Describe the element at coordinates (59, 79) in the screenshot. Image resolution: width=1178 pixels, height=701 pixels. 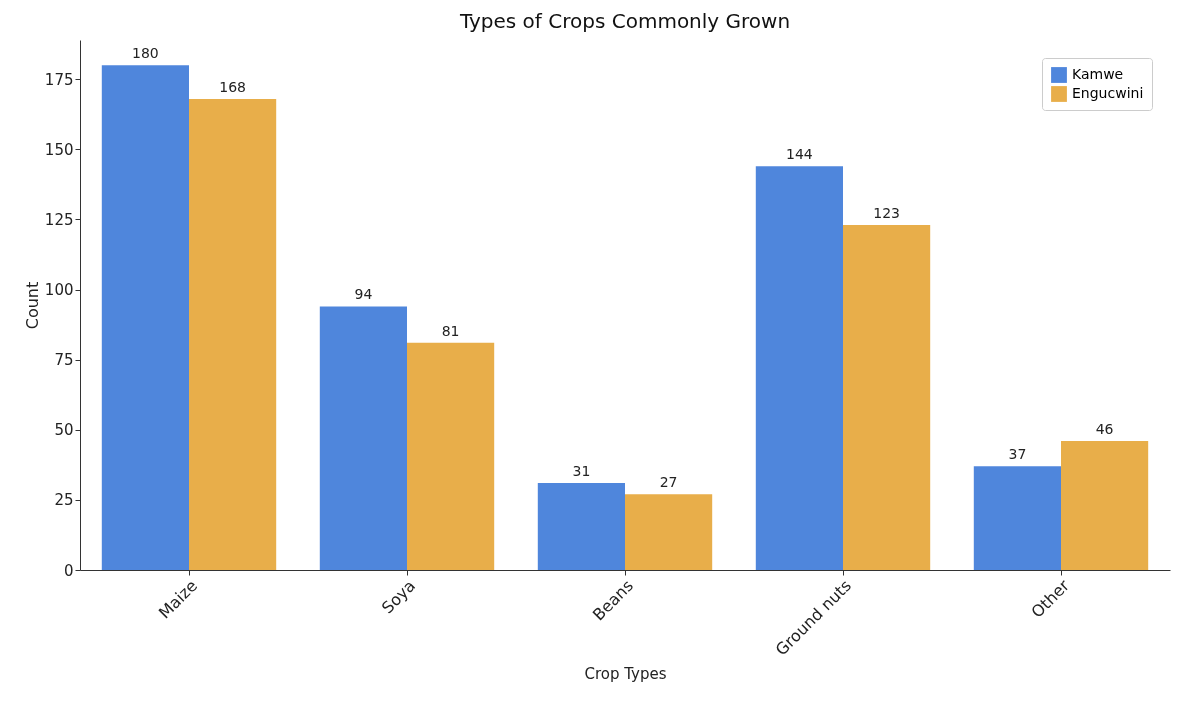
I see `y-tick-label: 175` at that location.